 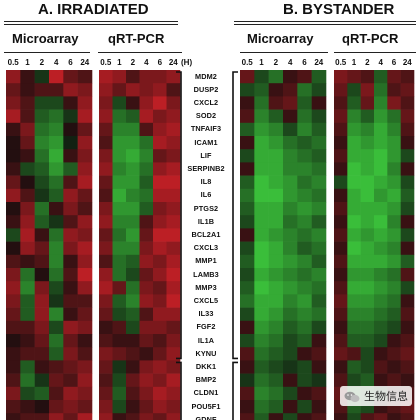 I want to click on gene-label-serpinb2: SERPINB2, so click(x=206, y=168).